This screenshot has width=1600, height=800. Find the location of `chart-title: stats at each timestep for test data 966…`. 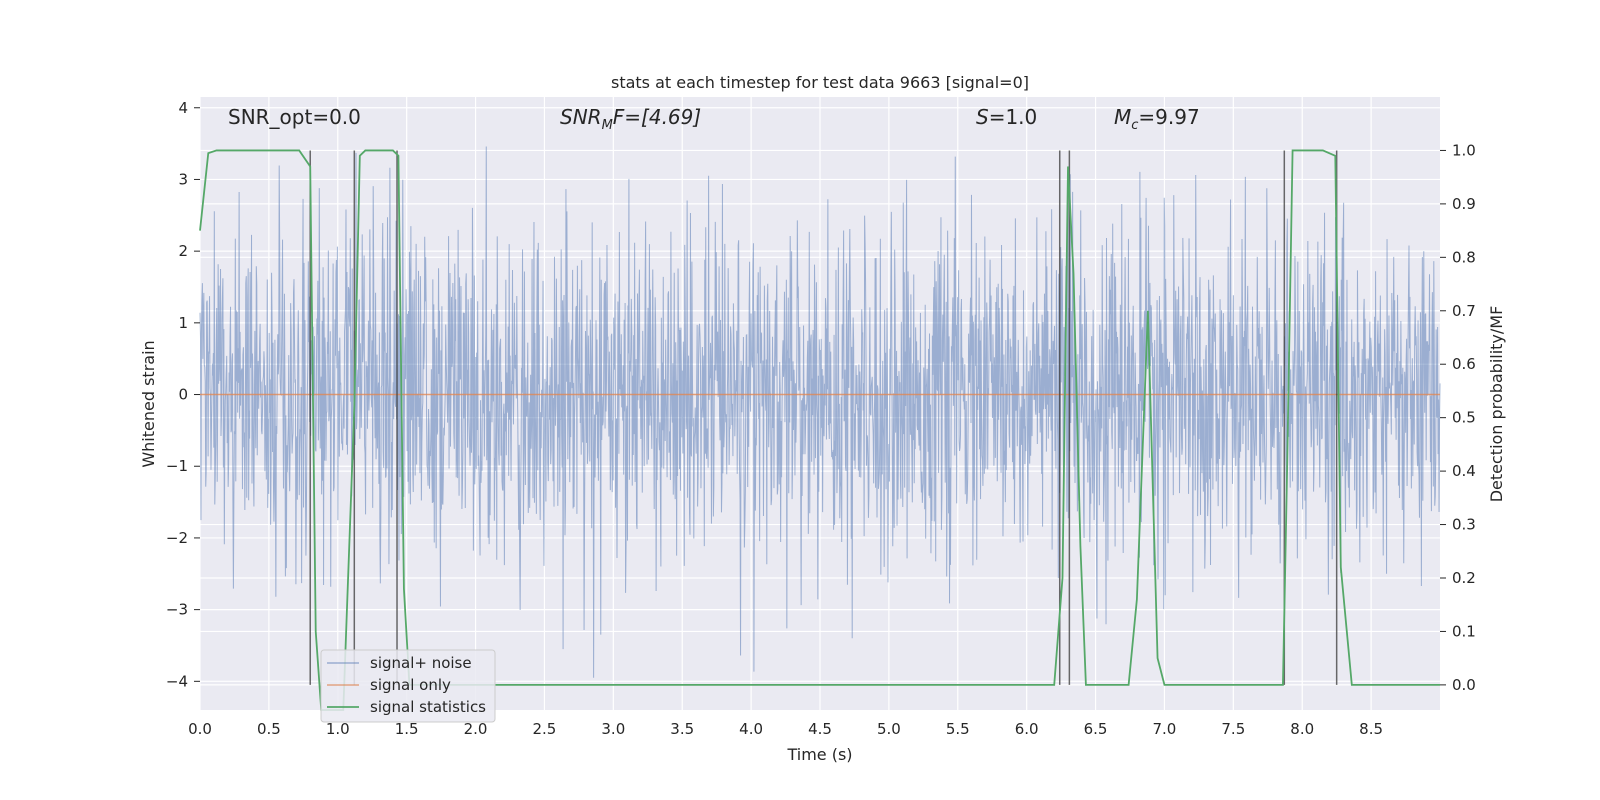

chart-title: stats at each timestep for test data 966… is located at coordinates (820, 82).